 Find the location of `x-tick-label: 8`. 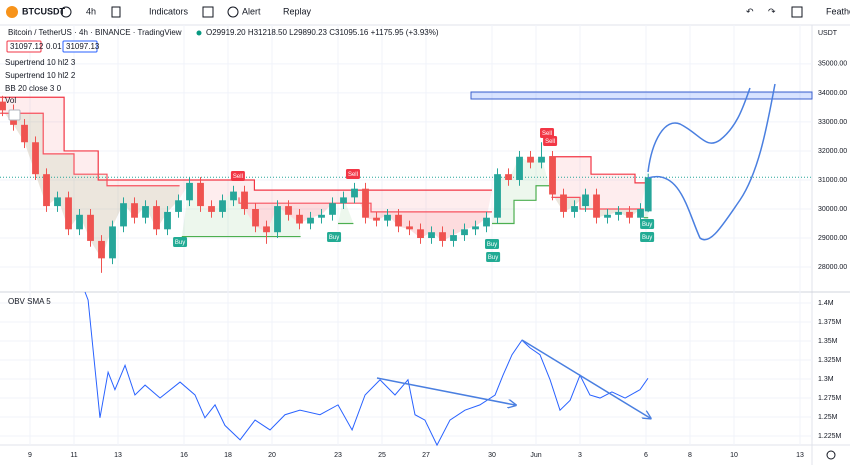

x-tick-label: 8 is located at coordinates (690, 455).